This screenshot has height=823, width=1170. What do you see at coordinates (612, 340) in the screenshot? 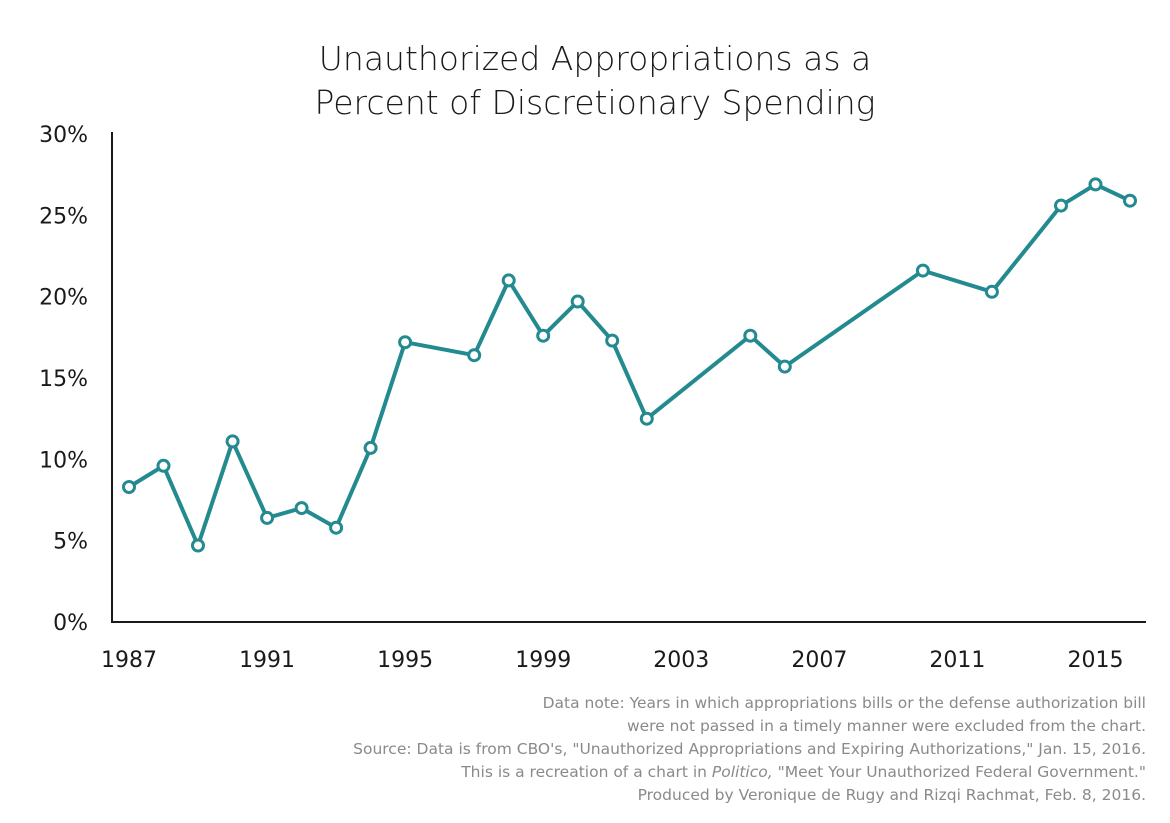
I see `data-point-2001` at bounding box center [612, 340].